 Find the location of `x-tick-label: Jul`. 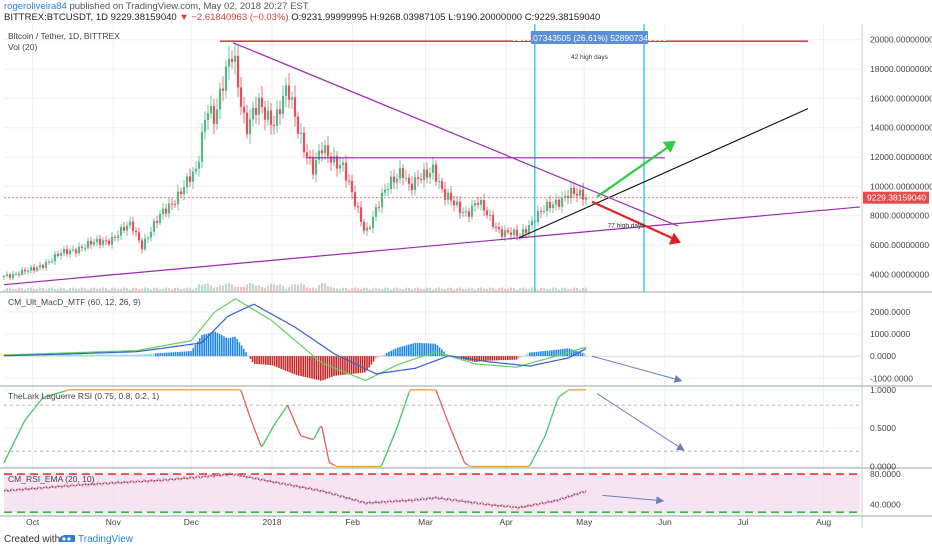

x-tick-label: Jul is located at coordinates (742, 522).